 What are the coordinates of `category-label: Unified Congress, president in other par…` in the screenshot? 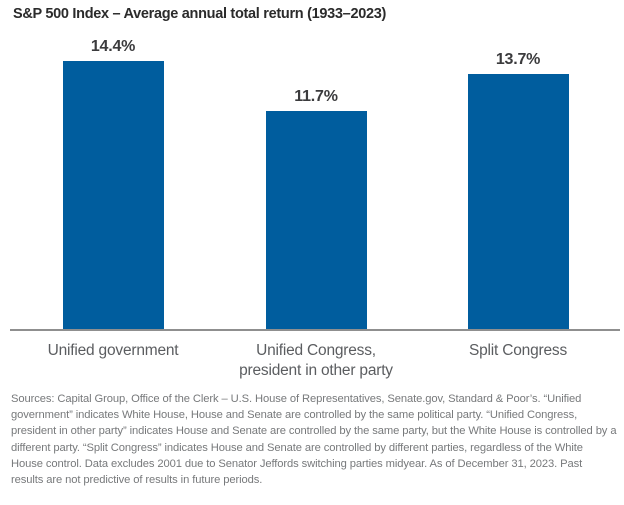 It's located at (316, 360).